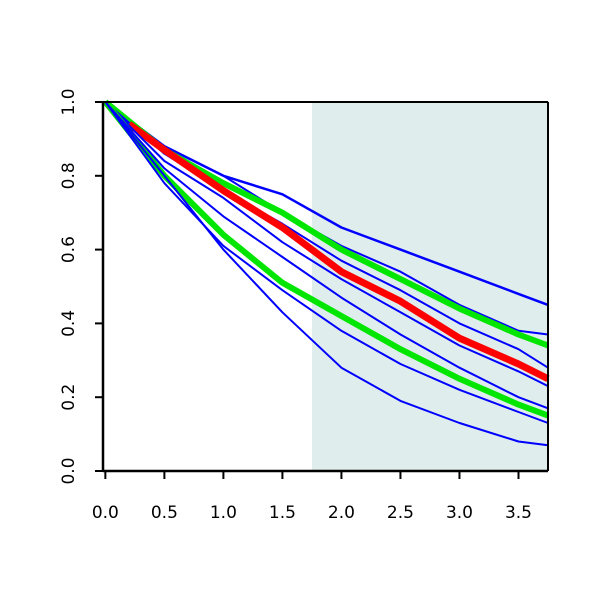 The image size is (600, 600). I want to click on x-tick-label: 3.0, so click(459, 513).